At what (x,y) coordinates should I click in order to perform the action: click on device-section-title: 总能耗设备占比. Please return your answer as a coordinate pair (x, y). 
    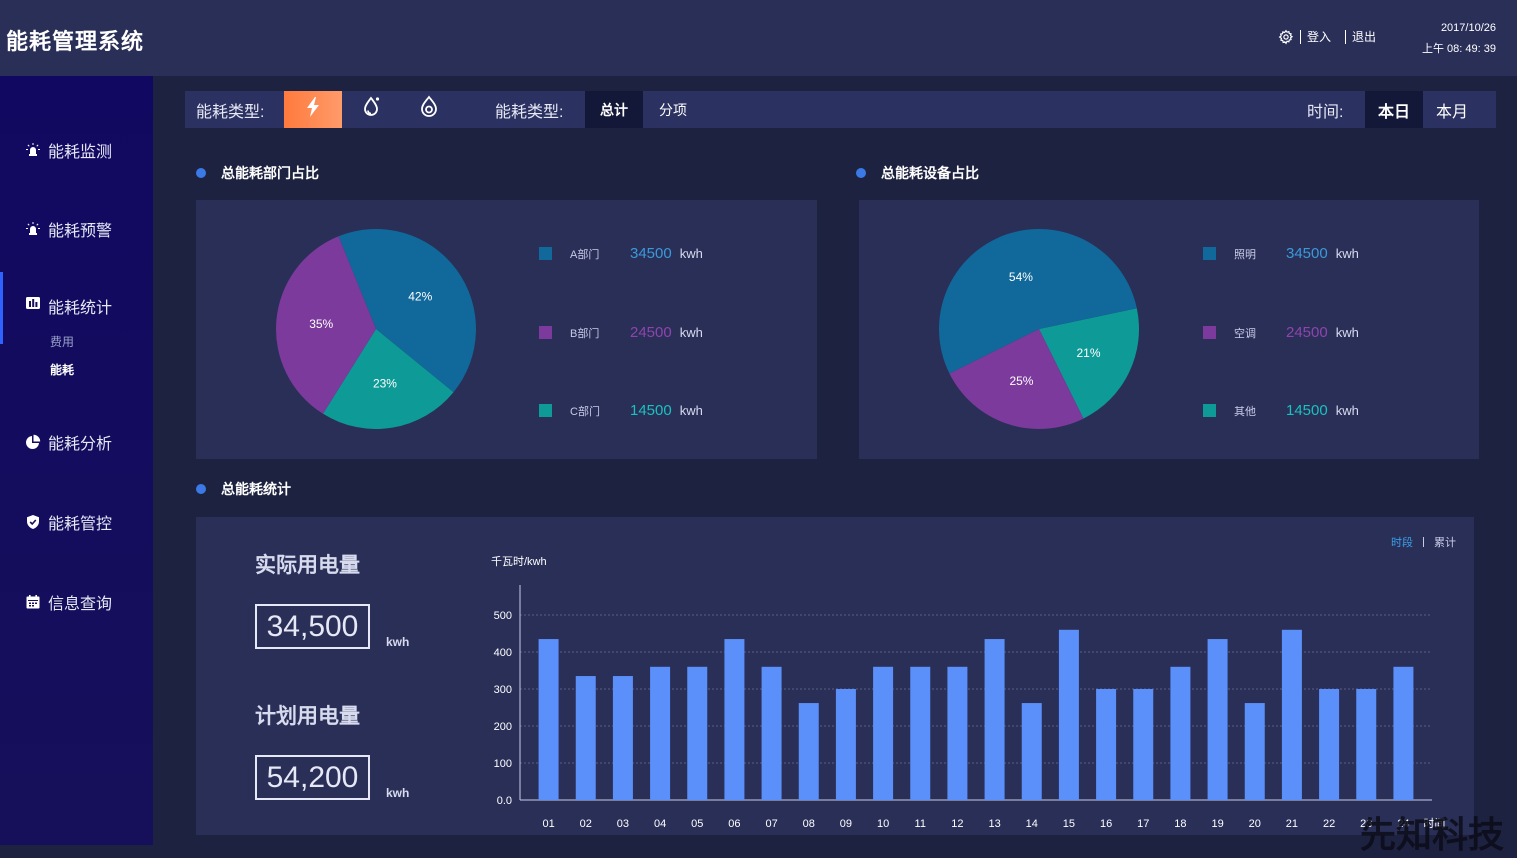
    Looking at the image, I should click on (917, 173).